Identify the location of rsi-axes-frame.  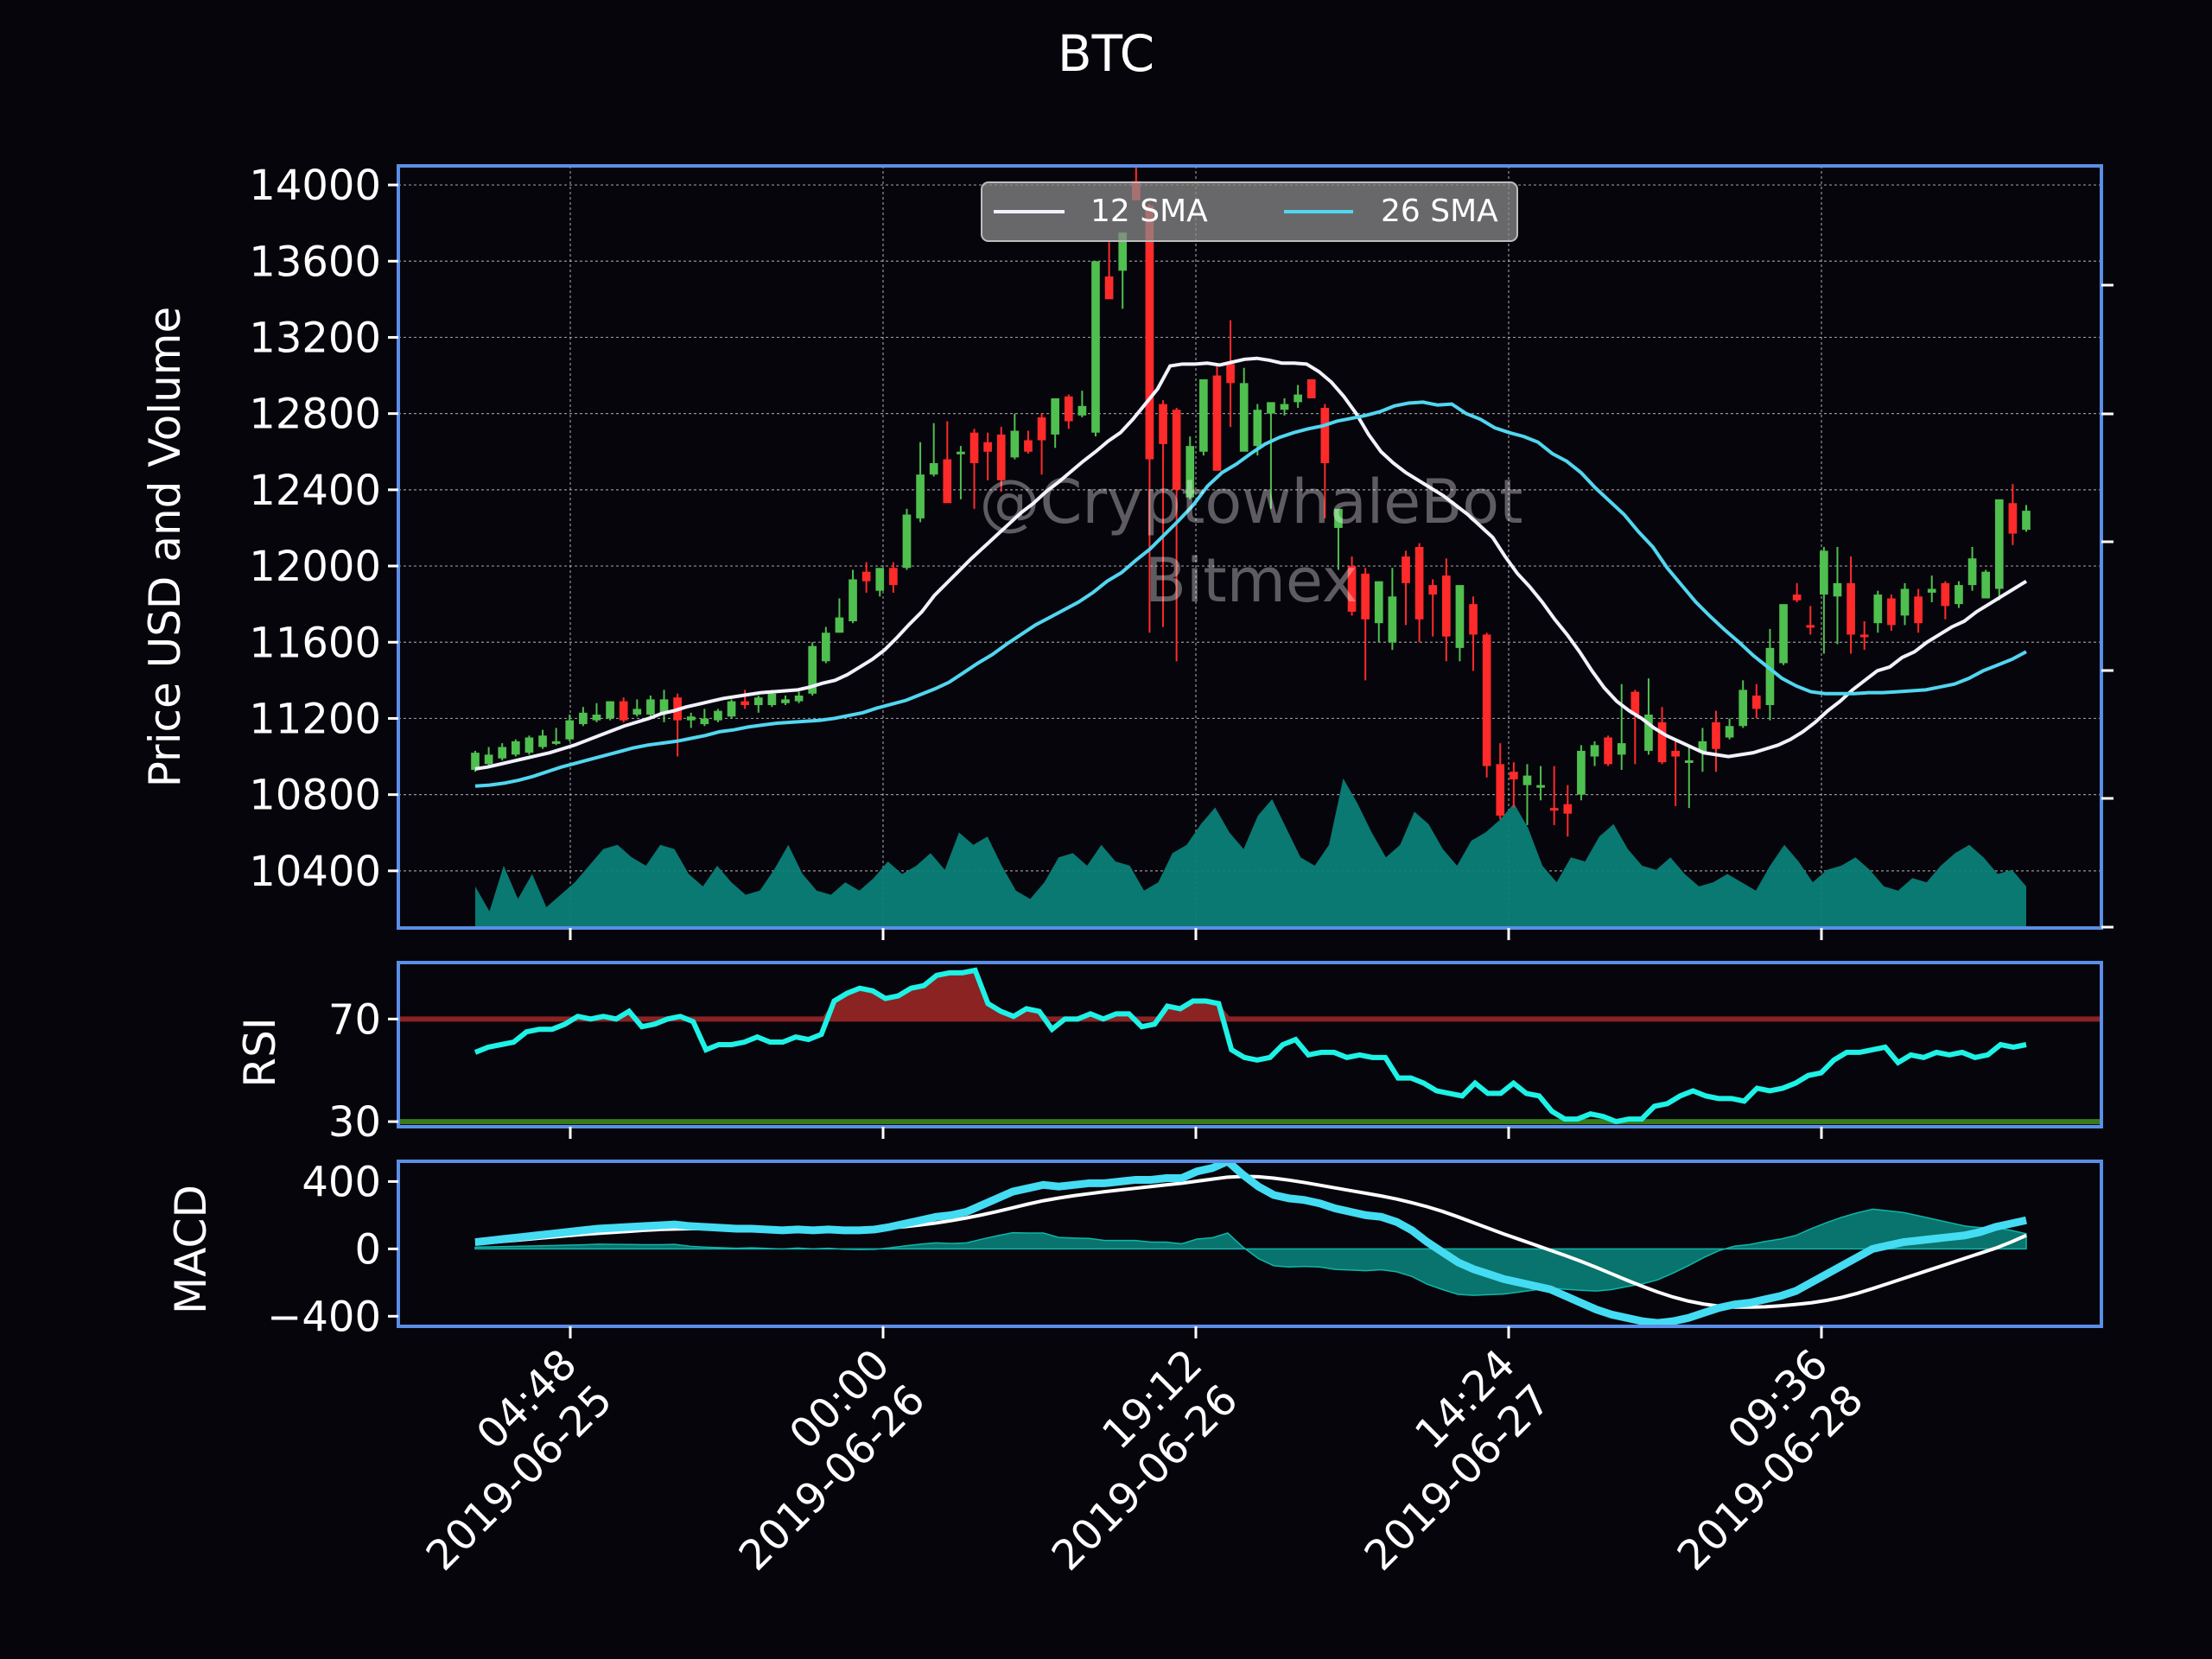
(1250, 1044).